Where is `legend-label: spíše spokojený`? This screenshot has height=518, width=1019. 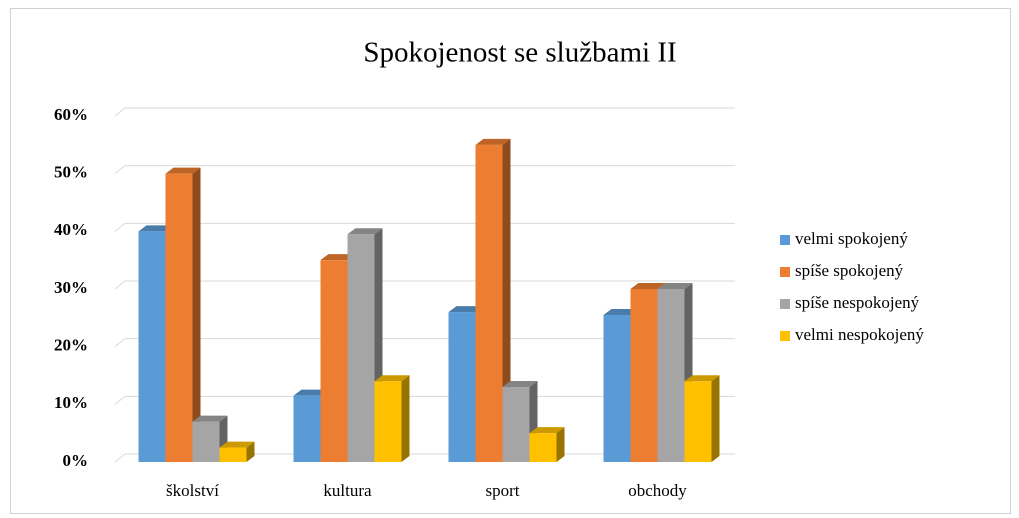 legend-label: spíše spokojený is located at coordinates (849, 270).